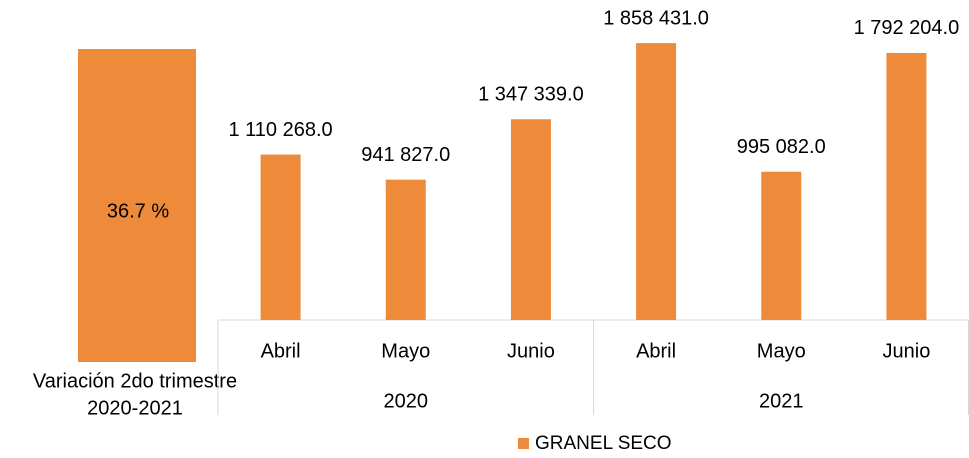  Describe the element at coordinates (603, 443) in the screenshot. I see `legend-label: GRANEL SECO` at that location.